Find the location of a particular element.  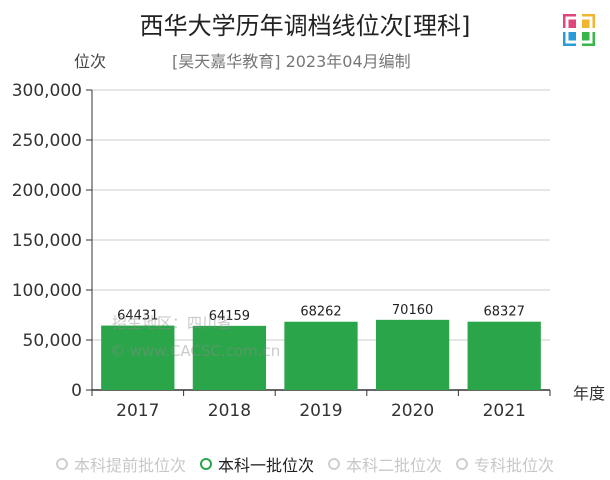

legend-item-second-batch: 本科二批位次 is located at coordinates (385, 464).